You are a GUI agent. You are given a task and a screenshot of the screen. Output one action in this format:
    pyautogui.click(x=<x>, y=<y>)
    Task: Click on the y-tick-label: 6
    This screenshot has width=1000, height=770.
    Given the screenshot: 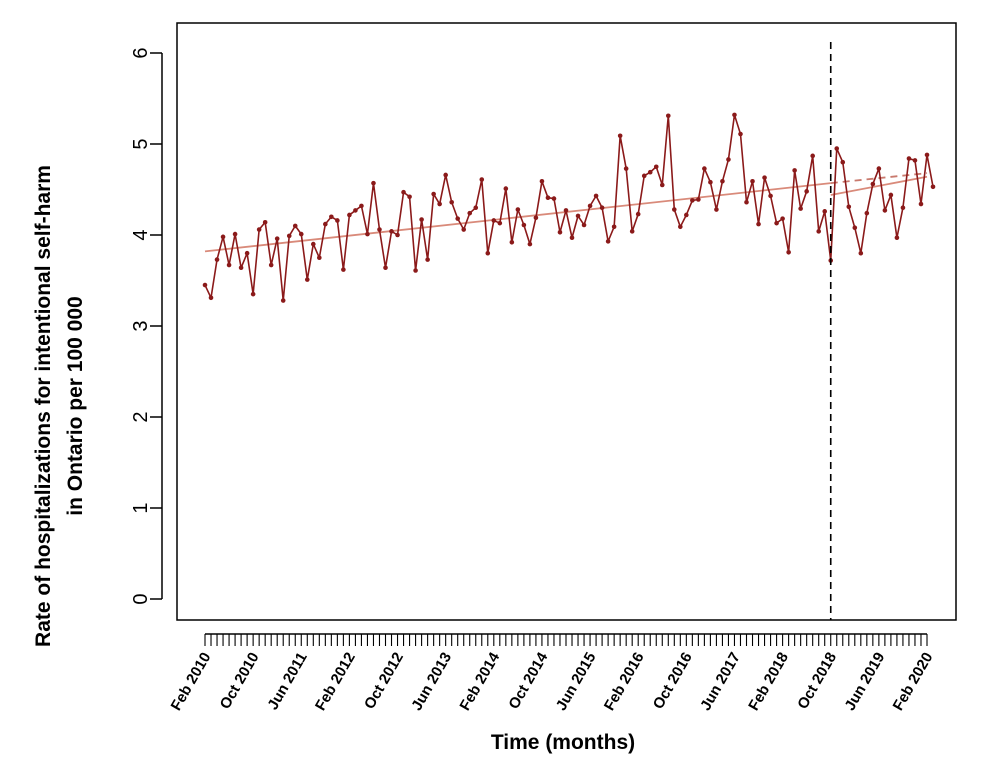 What is the action you would take?
    pyautogui.click(x=141, y=52)
    